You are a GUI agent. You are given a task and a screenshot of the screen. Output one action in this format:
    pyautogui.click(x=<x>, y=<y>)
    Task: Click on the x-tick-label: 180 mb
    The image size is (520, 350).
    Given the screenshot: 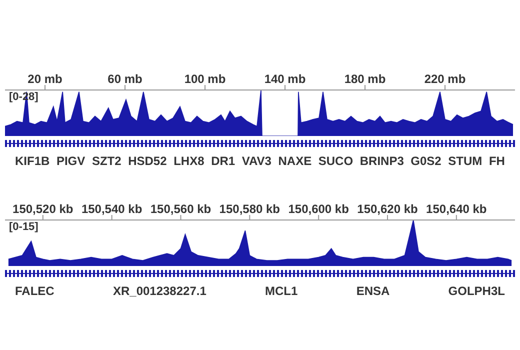 What is the action you would take?
    pyautogui.click(x=365, y=79)
    